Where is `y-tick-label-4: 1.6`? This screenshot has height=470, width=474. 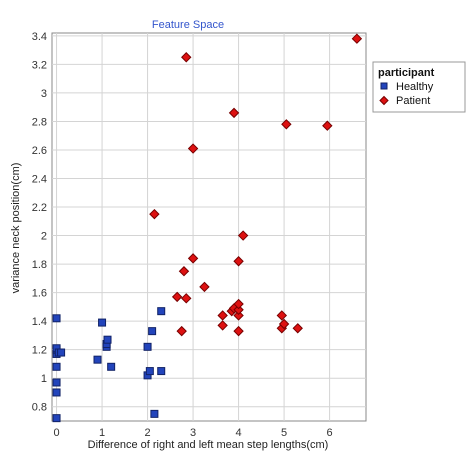
y-tick-label-4: 1.6 is located at coordinates (39, 294).